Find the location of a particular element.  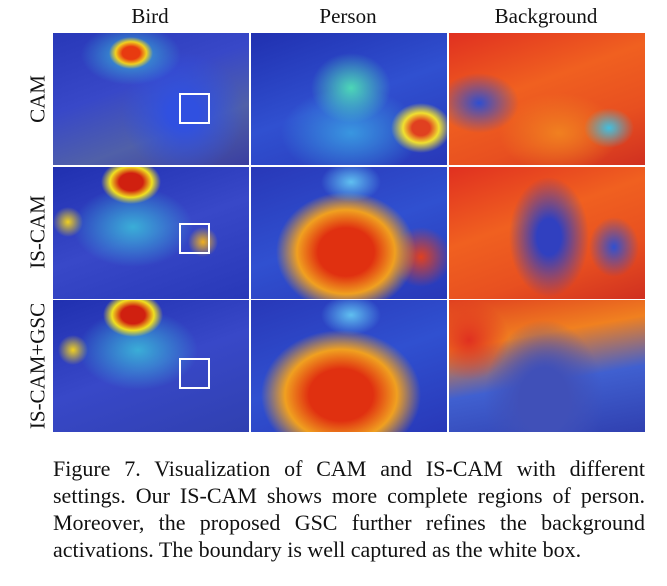

row-label-text: IS-CAM+GSC is located at coordinates (37, 366).